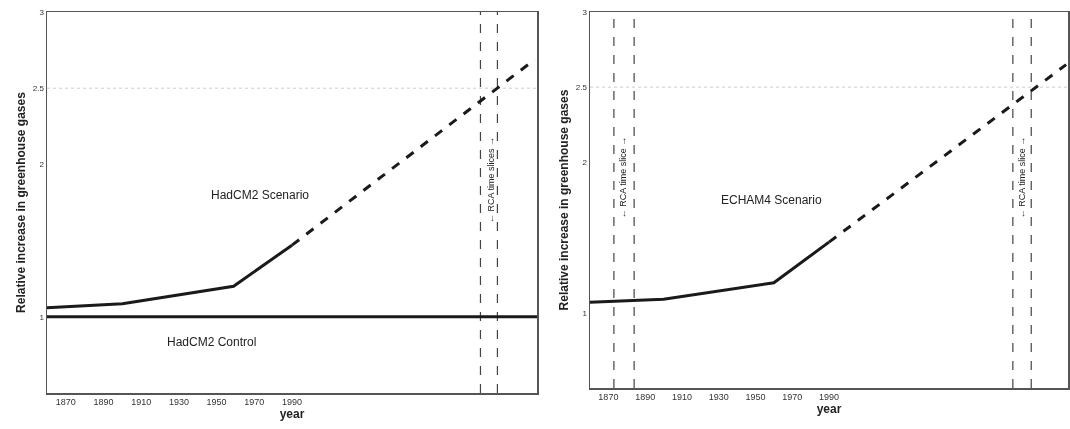 This screenshot has width=1070, height=429. Describe the element at coordinates (490, 180) in the screenshot. I see `ref-line-label: ← RCA time slices →` at that location.